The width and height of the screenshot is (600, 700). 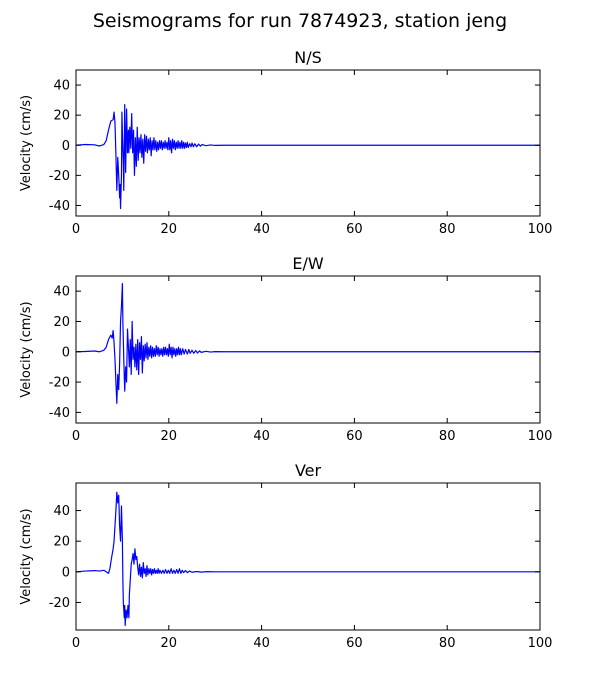 What do you see at coordinates (354, 643) in the screenshot?
I see `panel-3-xtick-label: 60` at bounding box center [354, 643].